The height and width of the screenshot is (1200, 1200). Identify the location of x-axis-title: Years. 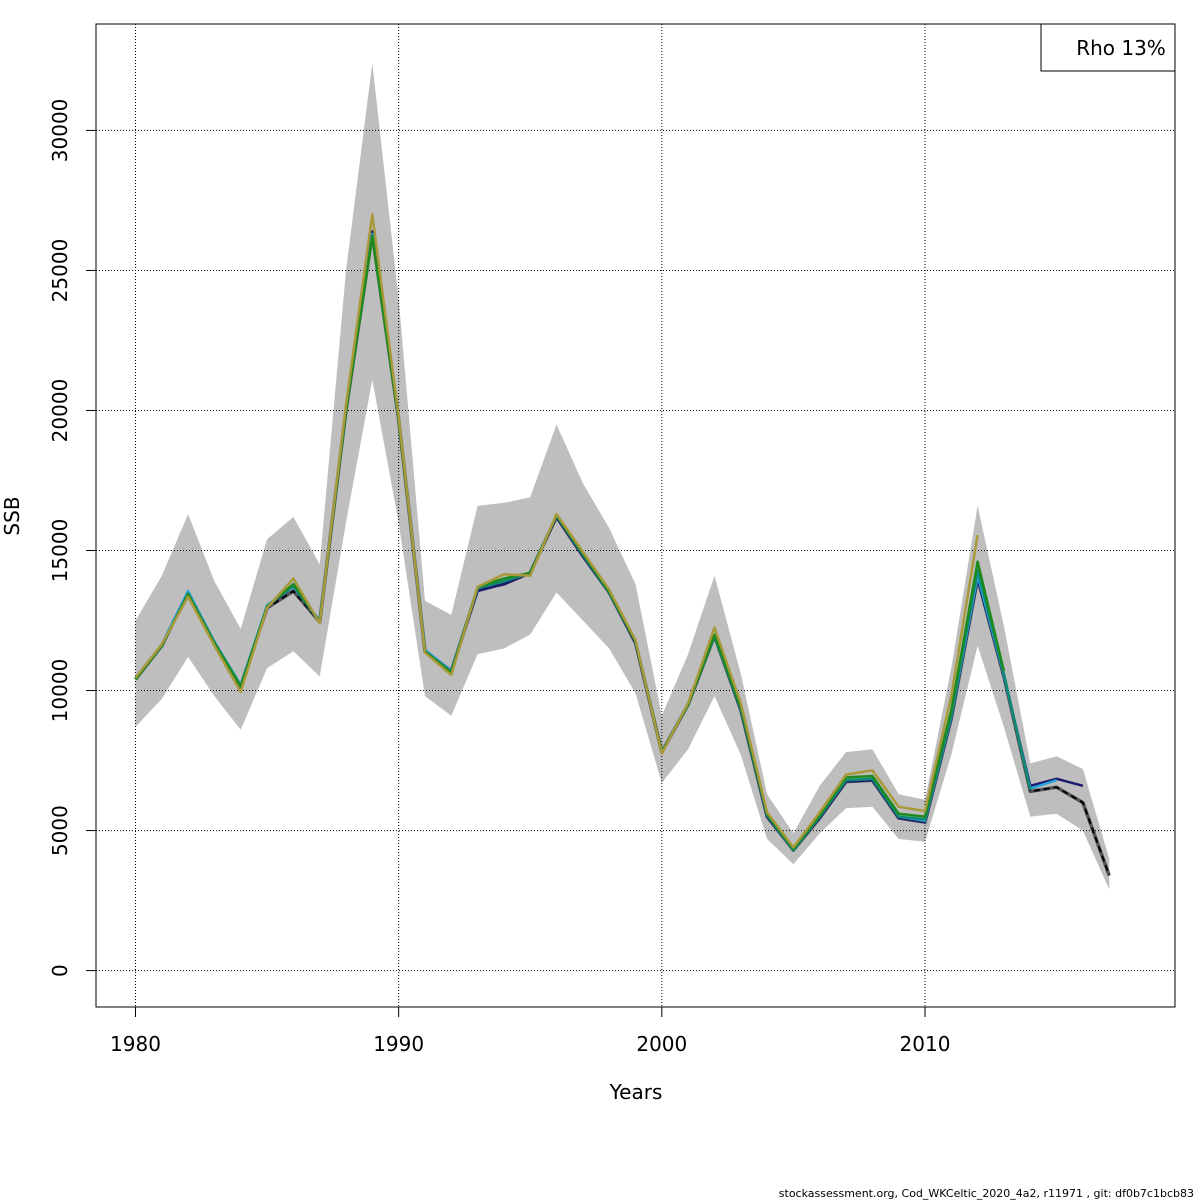
(636, 1092).